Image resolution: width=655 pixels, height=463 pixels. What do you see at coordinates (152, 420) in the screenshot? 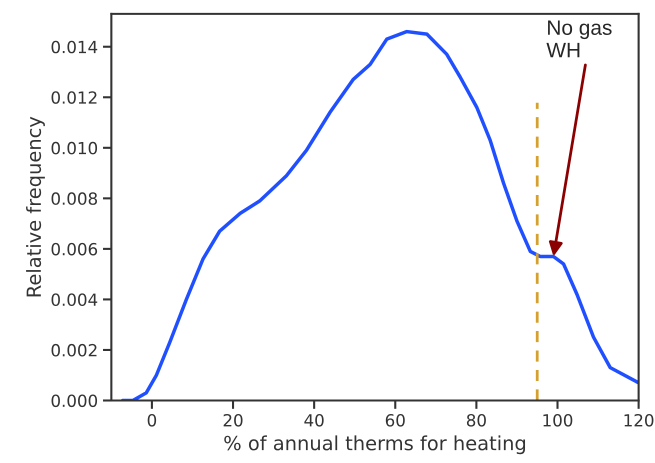
I see `x-tick-label: 0` at bounding box center [152, 420].